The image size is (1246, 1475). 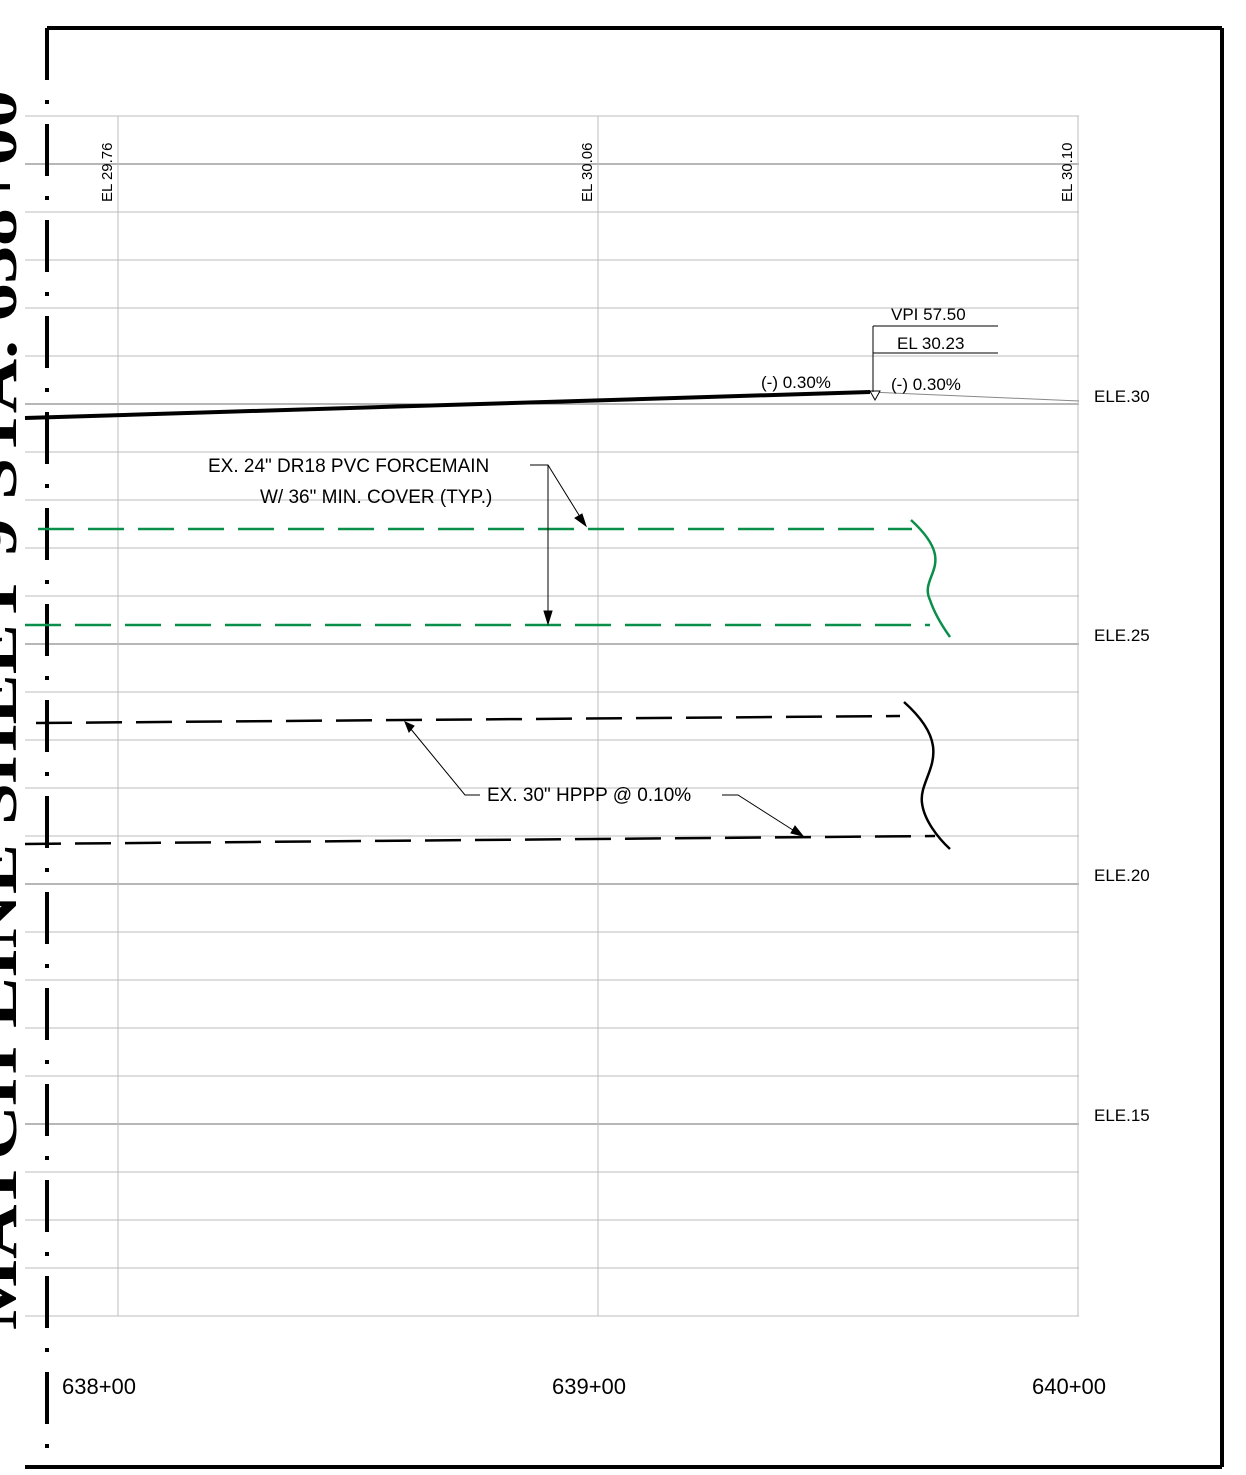 I want to click on vpi-callout, so click(x=935, y=358).